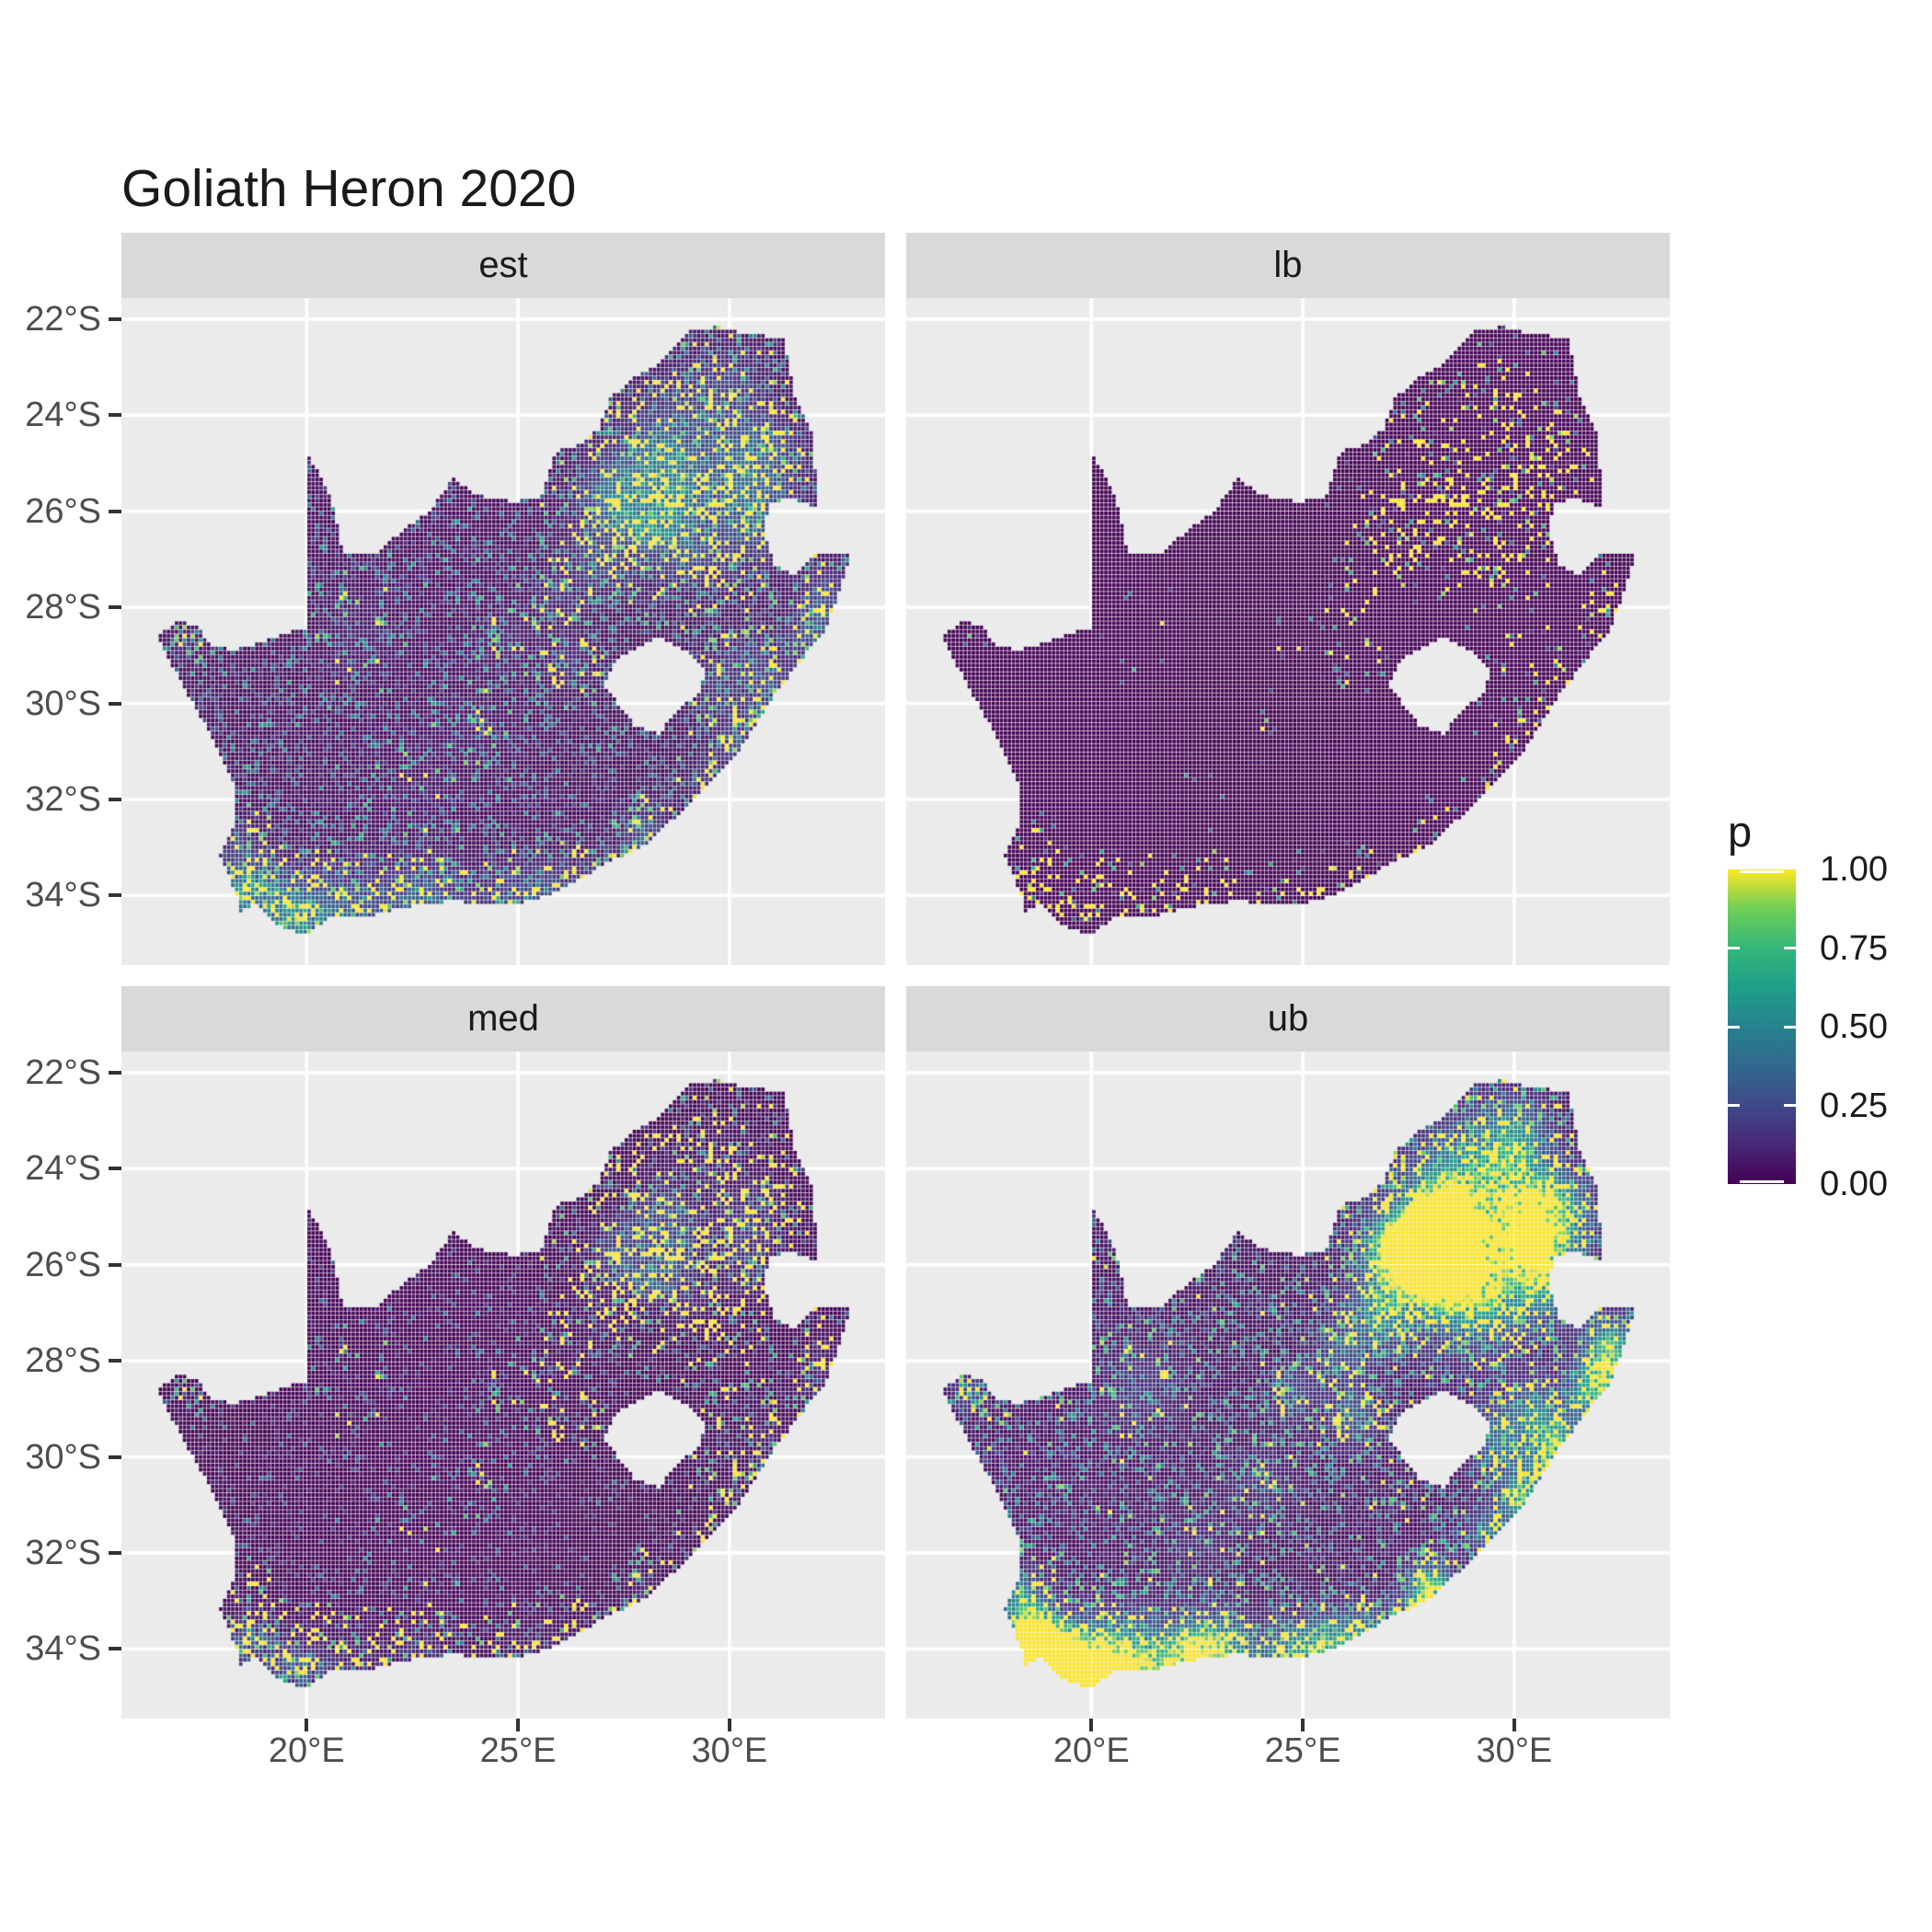 Image resolution: width=1932 pixels, height=1932 pixels. I want to click on facet-strip-ub: ub, so click(1288, 1019).